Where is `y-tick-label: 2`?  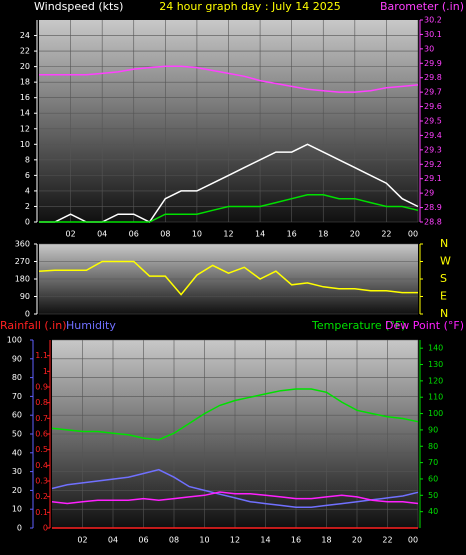
y-tick-label: 2 is located at coordinates (27, 206).